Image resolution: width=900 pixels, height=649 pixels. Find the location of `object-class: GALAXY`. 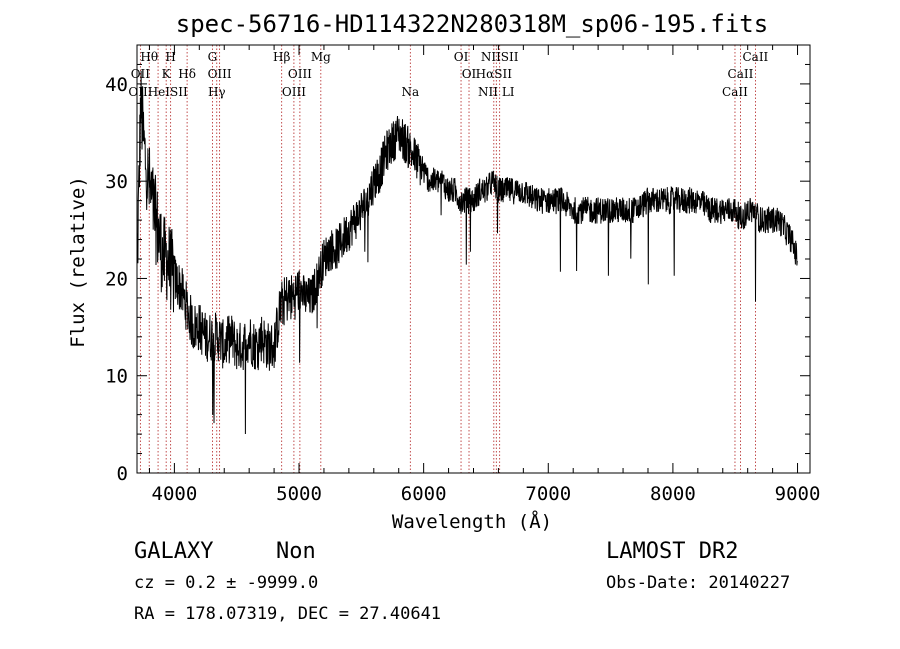

object-class: GALAXY is located at coordinates (173, 551).